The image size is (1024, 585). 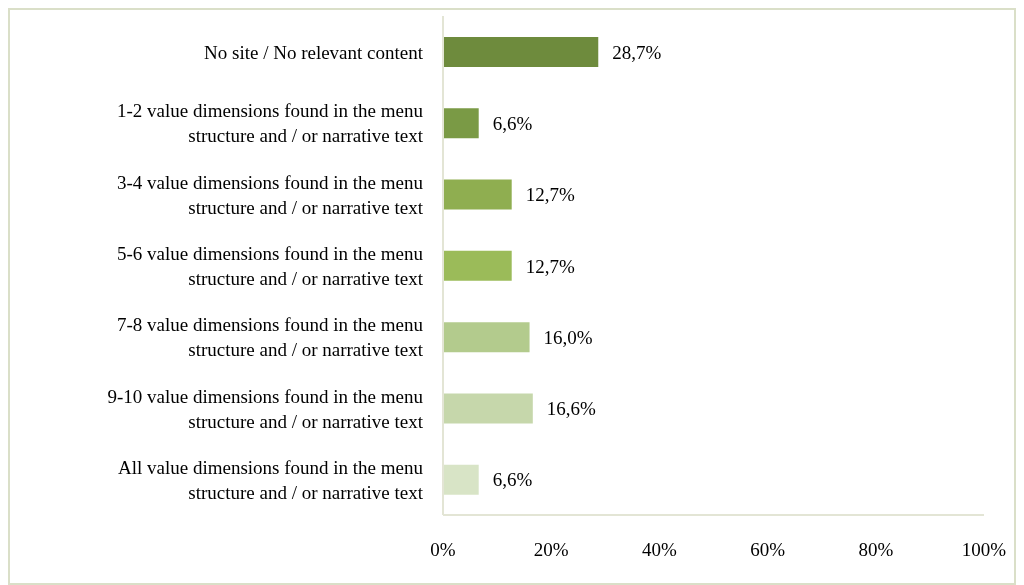 What do you see at coordinates (876, 550) in the screenshot?
I see `x-tick-label: 80%` at bounding box center [876, 550].